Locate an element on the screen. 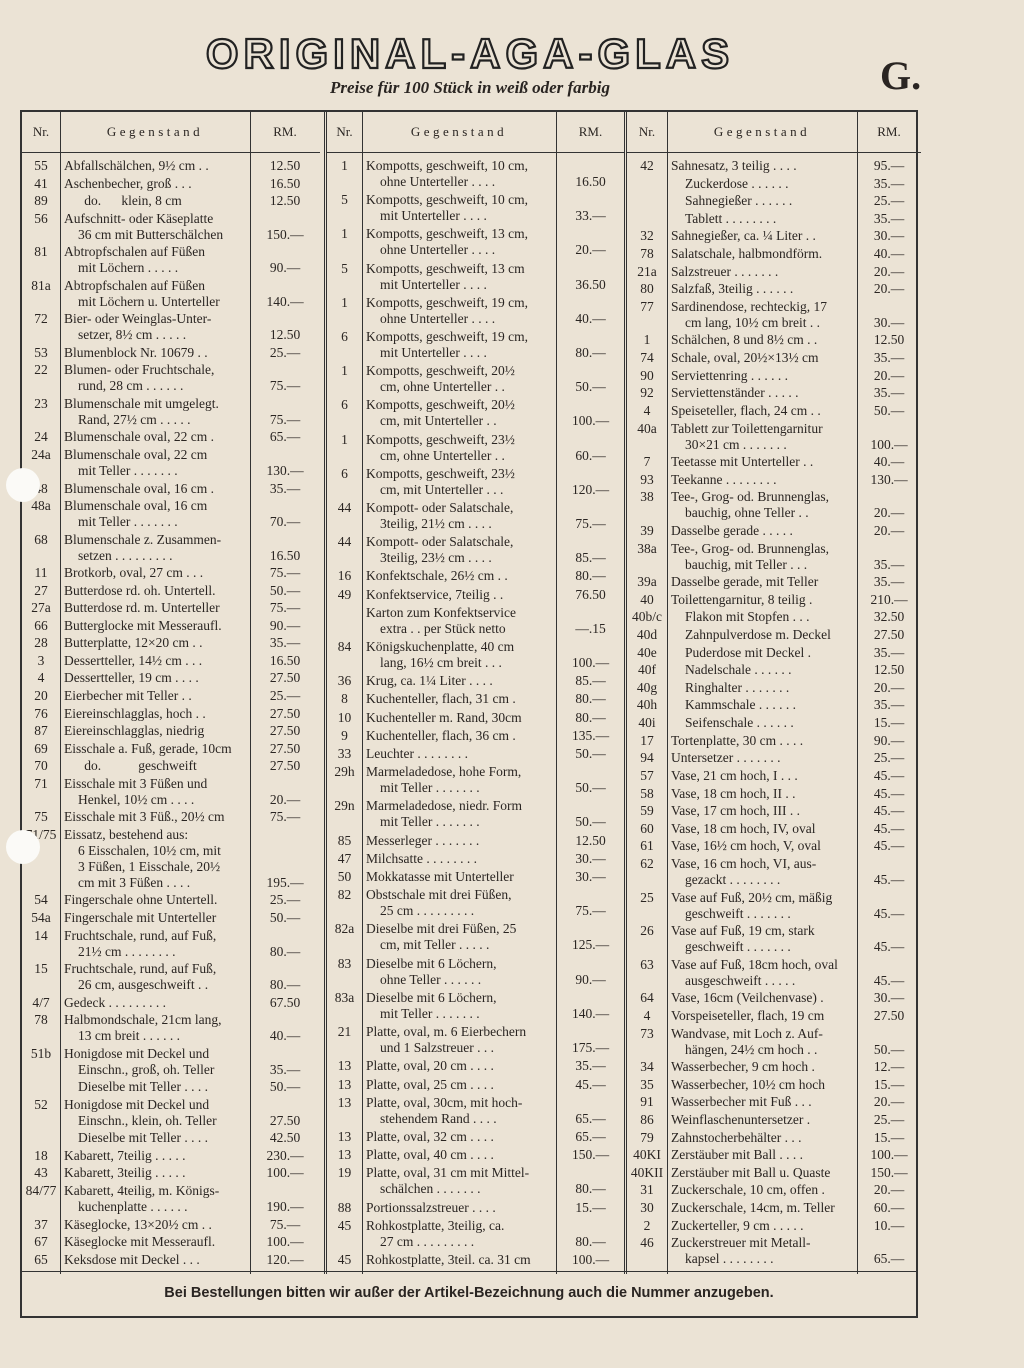 This screenshot has width=1024, height=1368. description-line: Kuchenteller m. Rand, 30cm is located at coordinates (444, 717).